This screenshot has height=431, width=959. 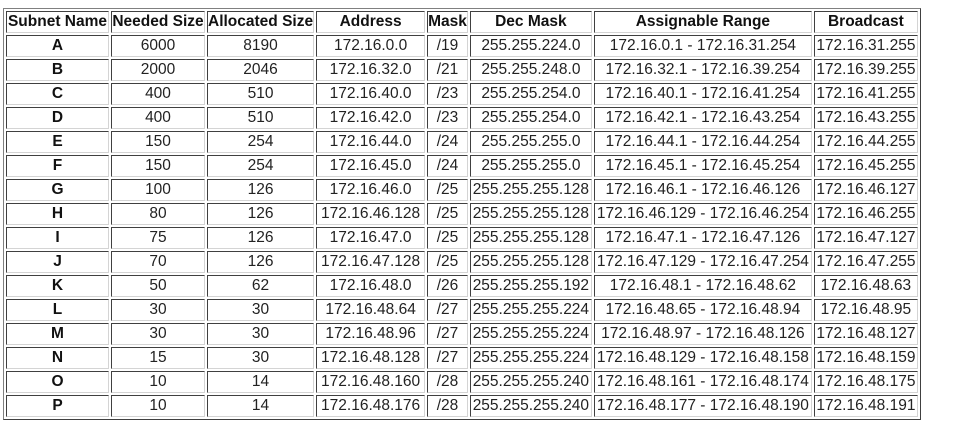 I want to click on cell-needed-size: 10, so click(x=158, y=406).